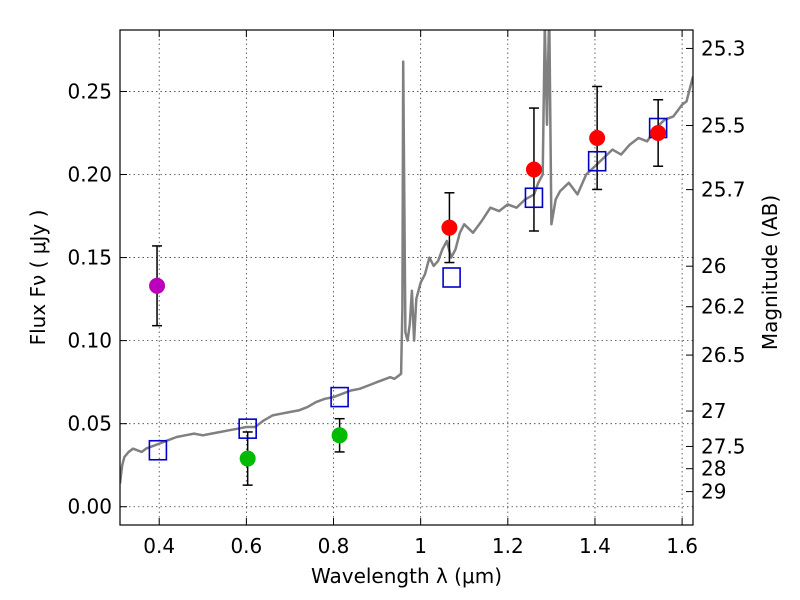  I want to click on mag-tick-label: 25.7, so click(723, 190).